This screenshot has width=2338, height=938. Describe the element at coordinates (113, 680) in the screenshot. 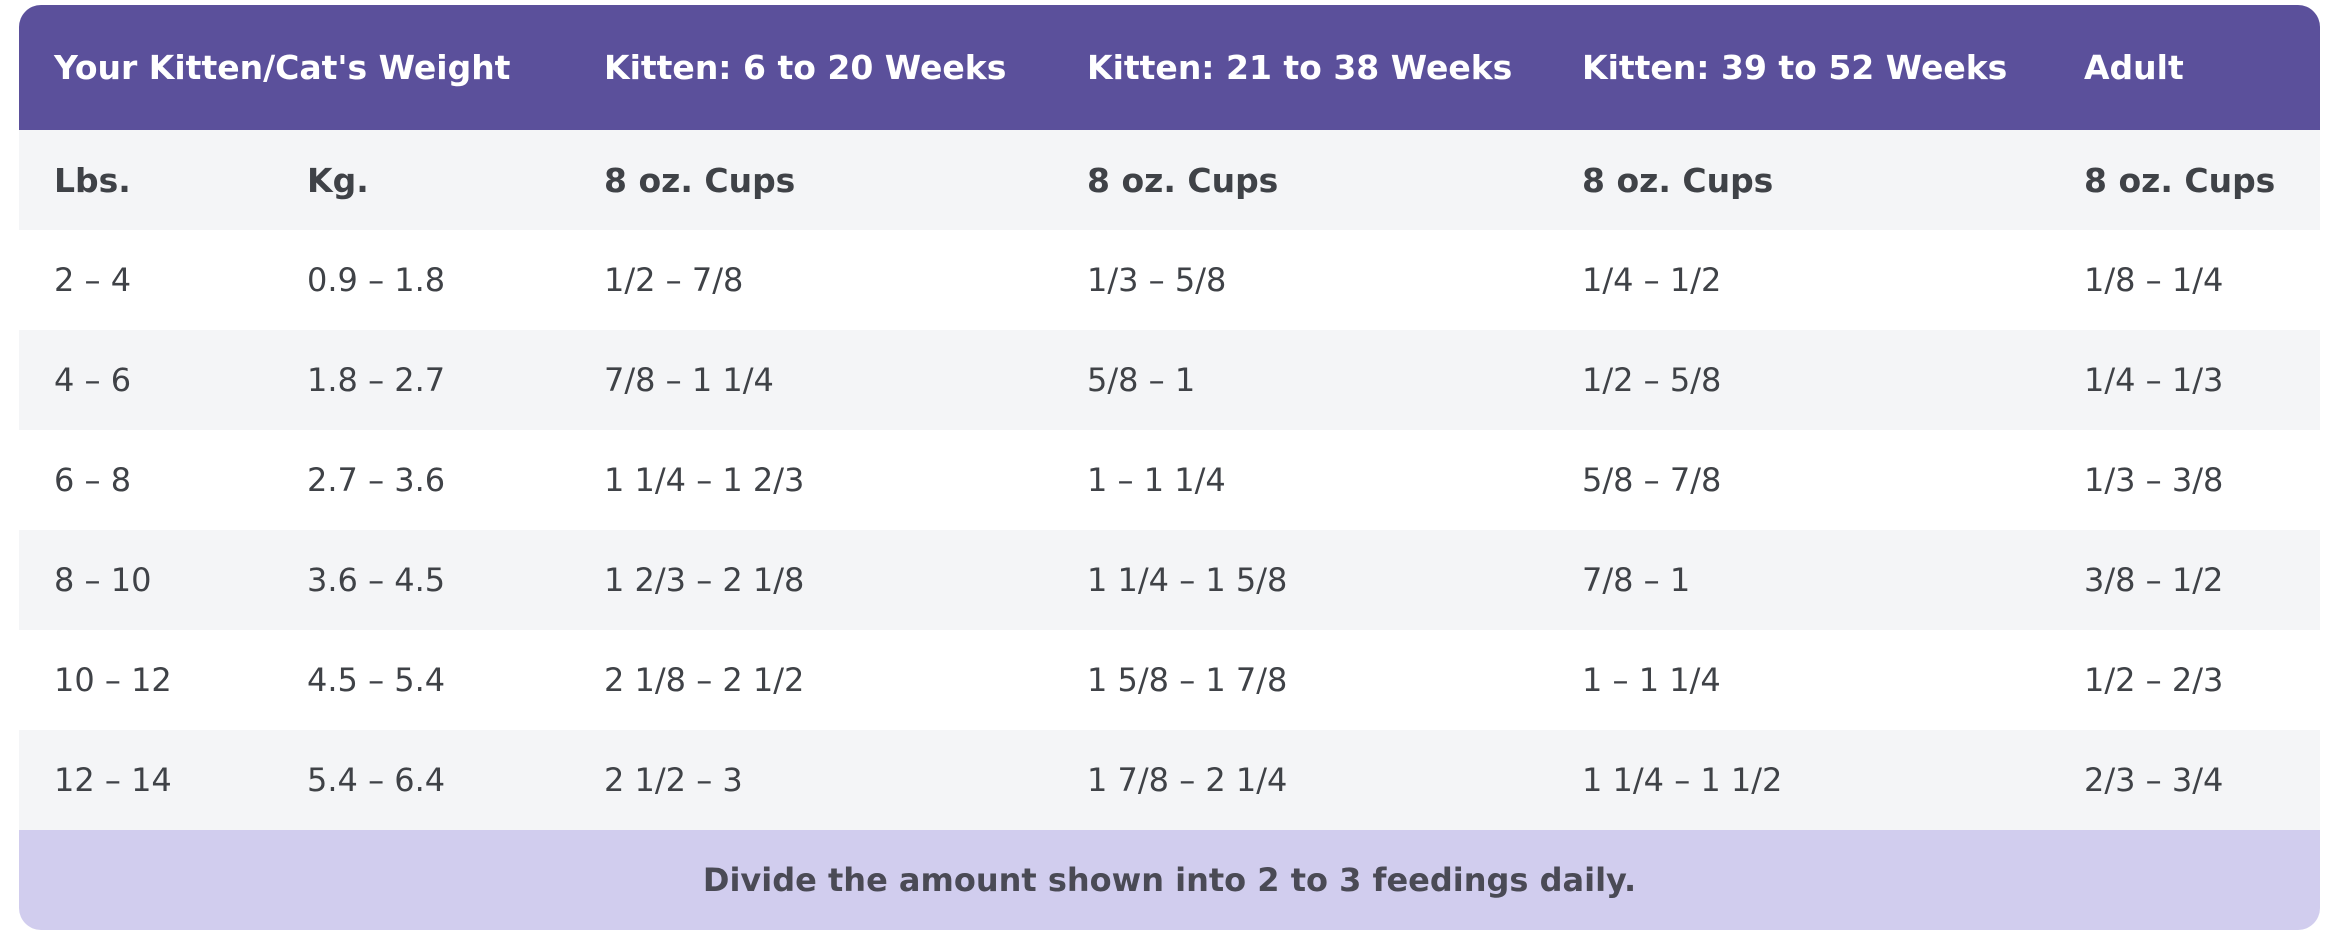

I see `data-cell: 10 – 12` at that location.